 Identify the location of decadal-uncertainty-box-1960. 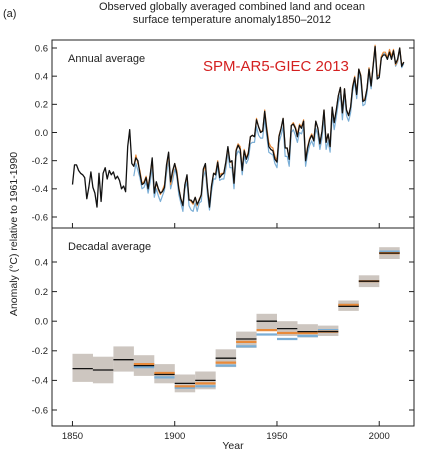
(307, 331).